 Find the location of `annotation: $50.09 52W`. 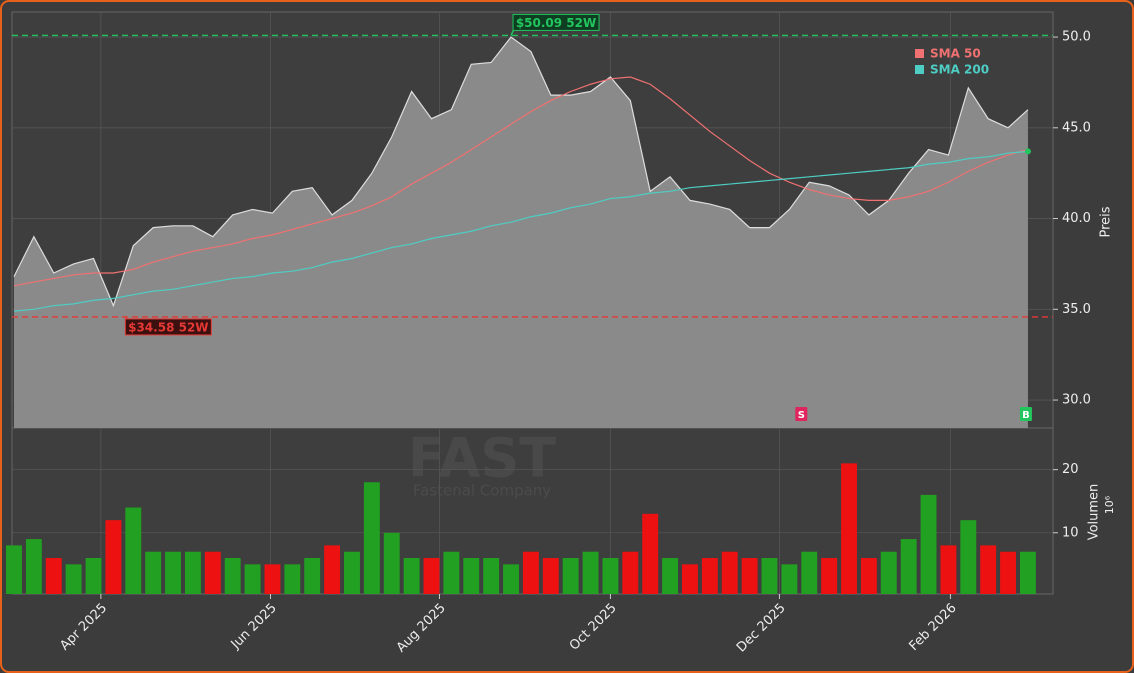

annotation: $50.09 52W is located at coordinates (556, 23).